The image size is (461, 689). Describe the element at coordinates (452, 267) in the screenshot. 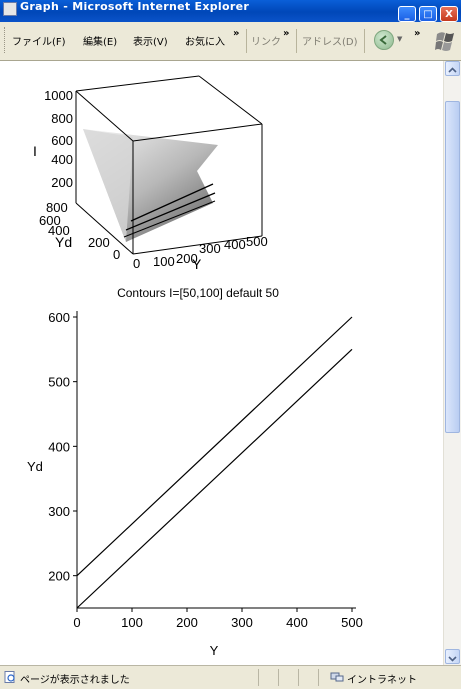

I see `scroll-thumb` at that location.